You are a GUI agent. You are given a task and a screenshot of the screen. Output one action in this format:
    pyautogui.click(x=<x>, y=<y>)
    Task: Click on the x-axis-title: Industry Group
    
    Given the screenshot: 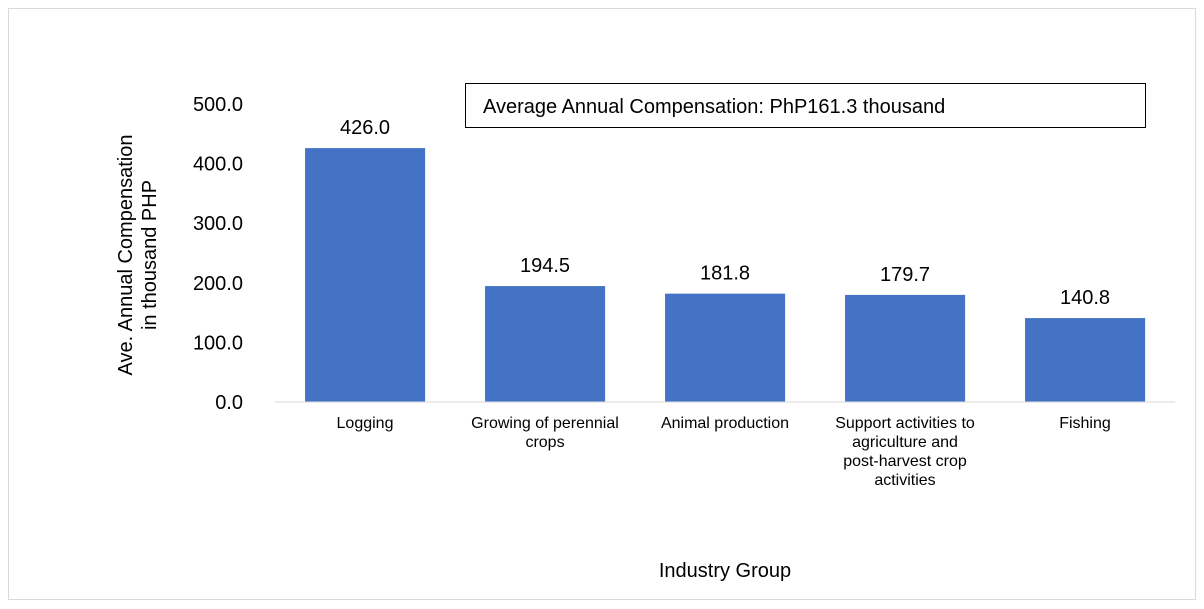 What is the action you would take?
    pyautogui.click(x=725, y=571)
    